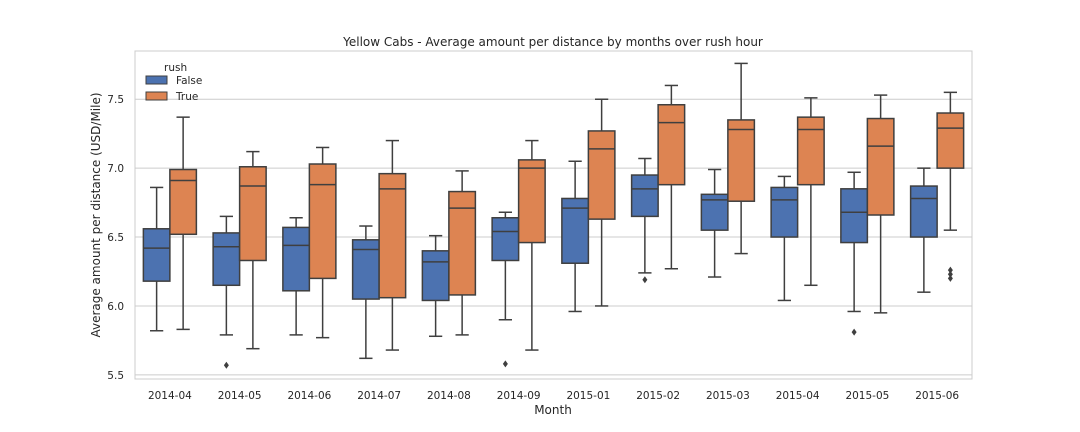  I want to click on legend-swatch-false, so click(156, 80).